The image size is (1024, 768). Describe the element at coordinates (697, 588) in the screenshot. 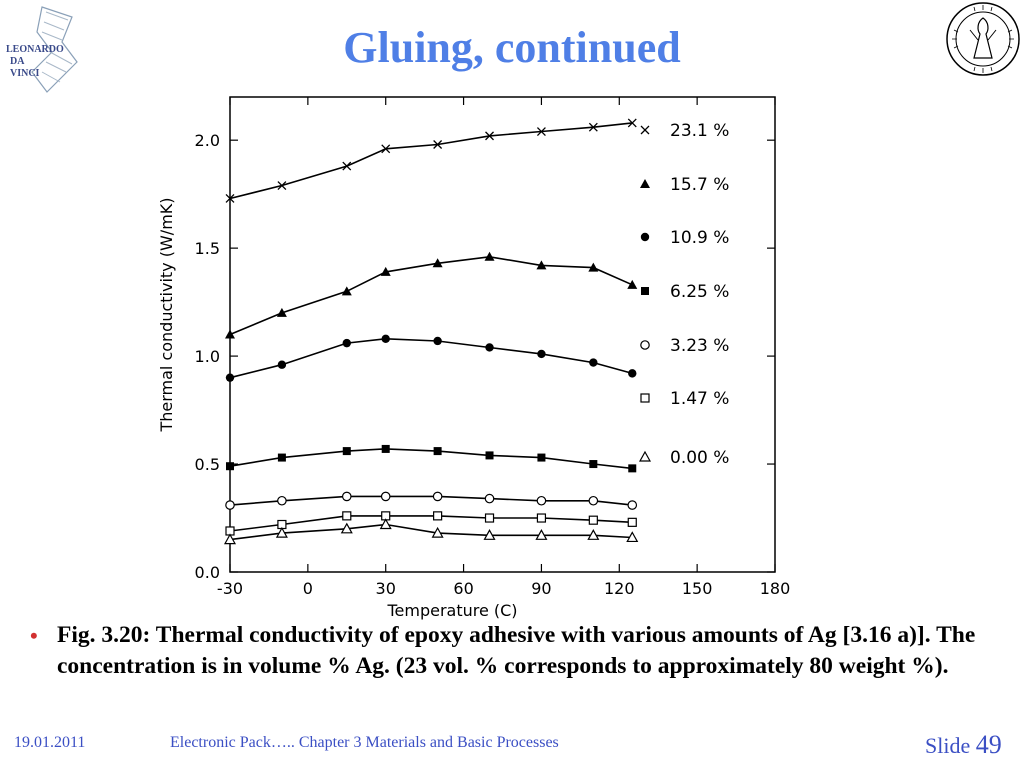

I see `x-tick-label: 150` at that location.